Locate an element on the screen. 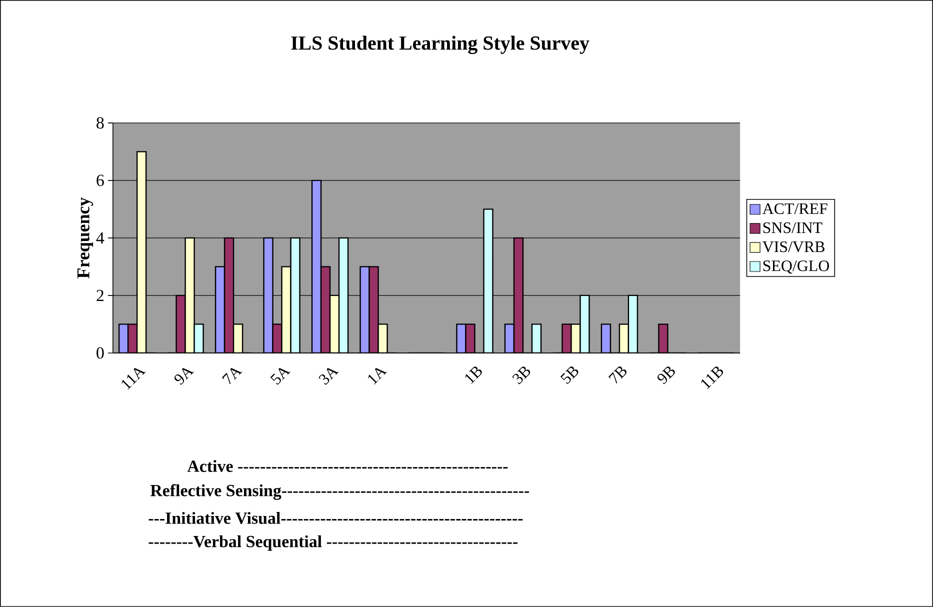 This screenshot has height=607, width=933. x-tick-label: 7B is located at coordinates (617, 375).